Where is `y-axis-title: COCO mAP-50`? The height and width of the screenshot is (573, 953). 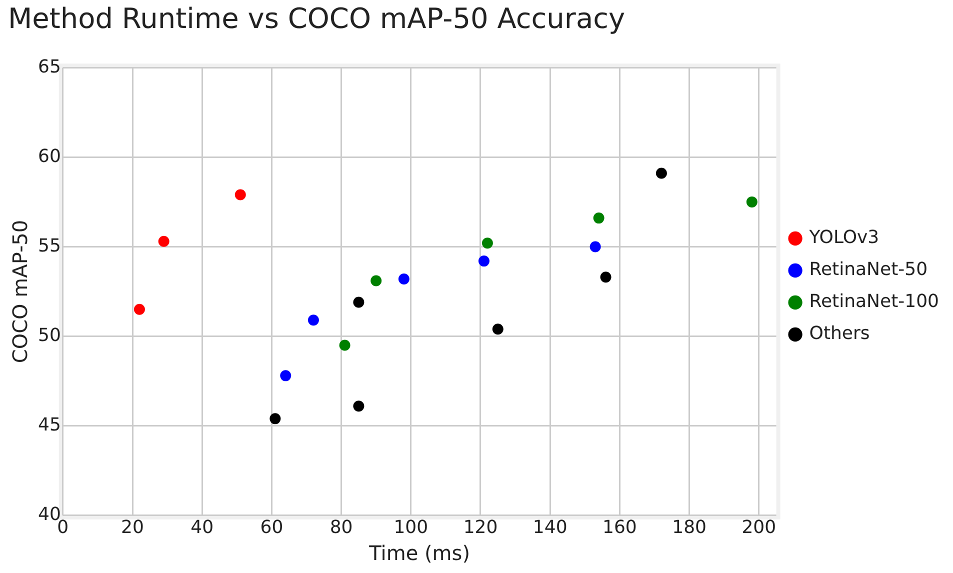
y-axis-title: COCO mAP-50 is located at coordinates (20, 292).